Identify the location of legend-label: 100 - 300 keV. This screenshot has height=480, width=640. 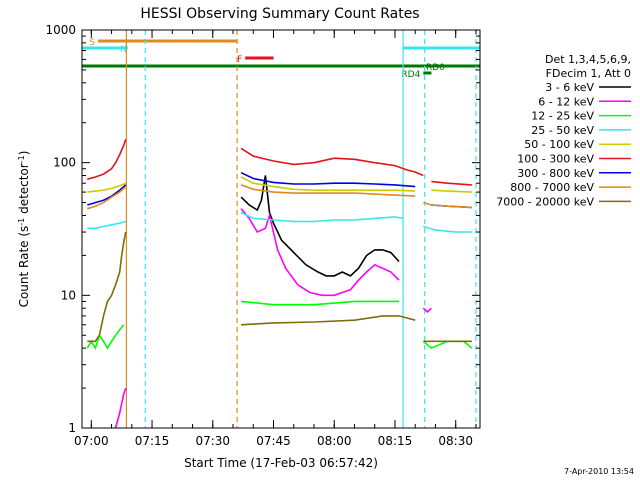
(555, 159).